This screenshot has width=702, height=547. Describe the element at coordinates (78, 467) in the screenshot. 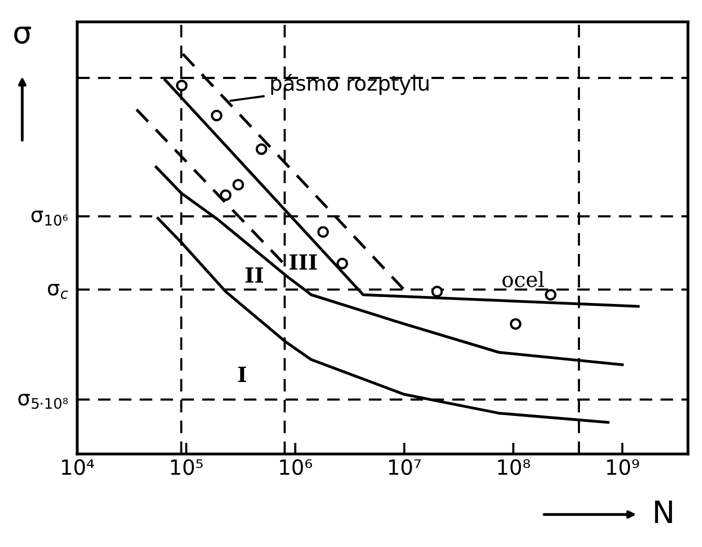

I see `x-tick-label: 10⁴` at that location.